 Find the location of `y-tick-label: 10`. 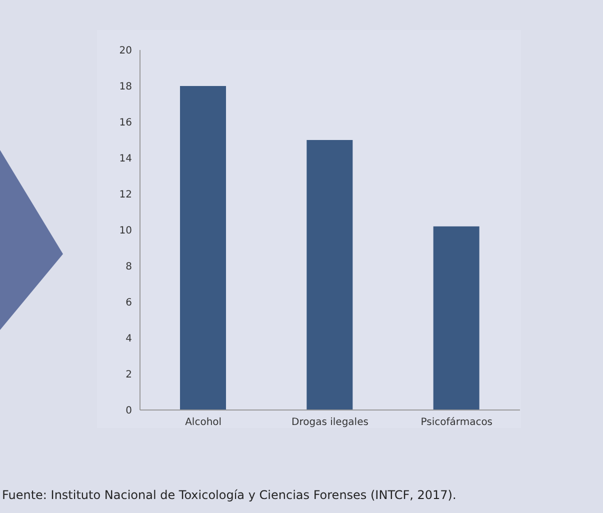

y-tick-label: 10 is located at coordinates (125, 231).